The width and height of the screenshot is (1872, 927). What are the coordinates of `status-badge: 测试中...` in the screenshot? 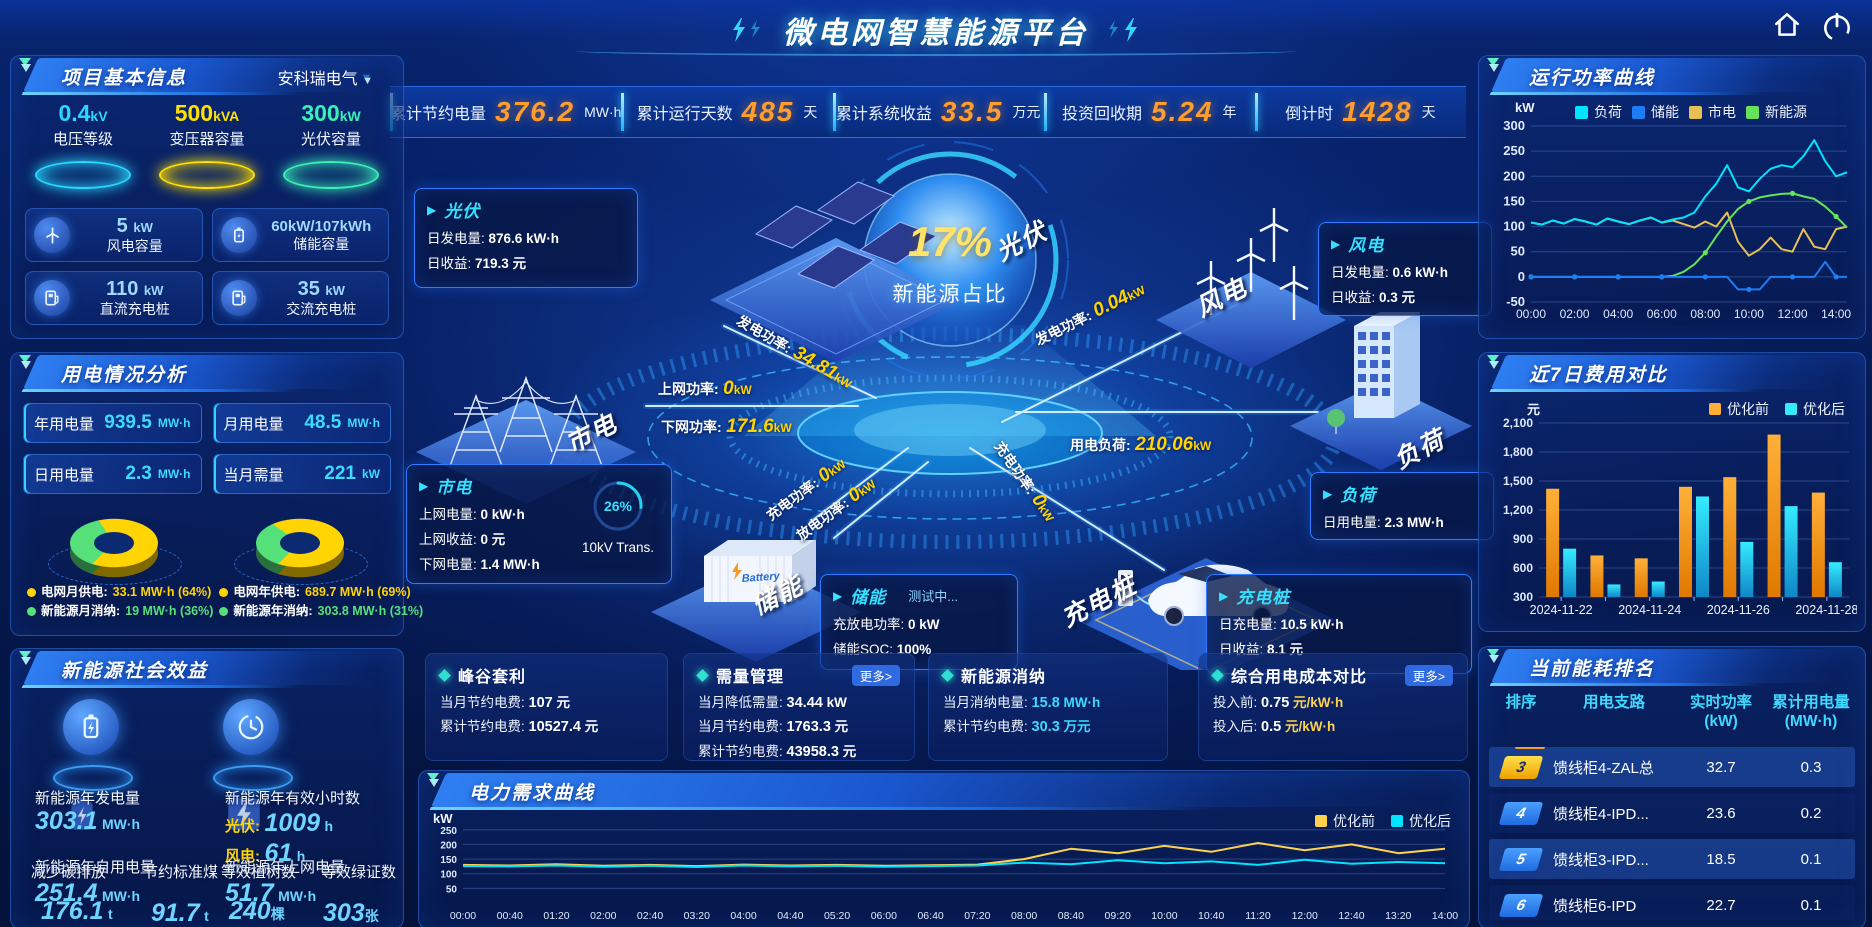 It's located at (933, 596).